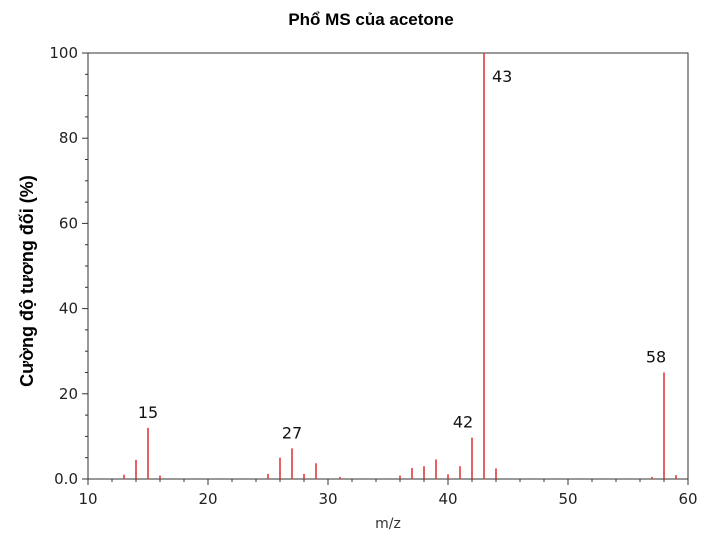  What do you see at coordinates (370, 19) in the screenshot?
I see `chart-title: Phổ MS của acetone` at bounding box center [370, 19].